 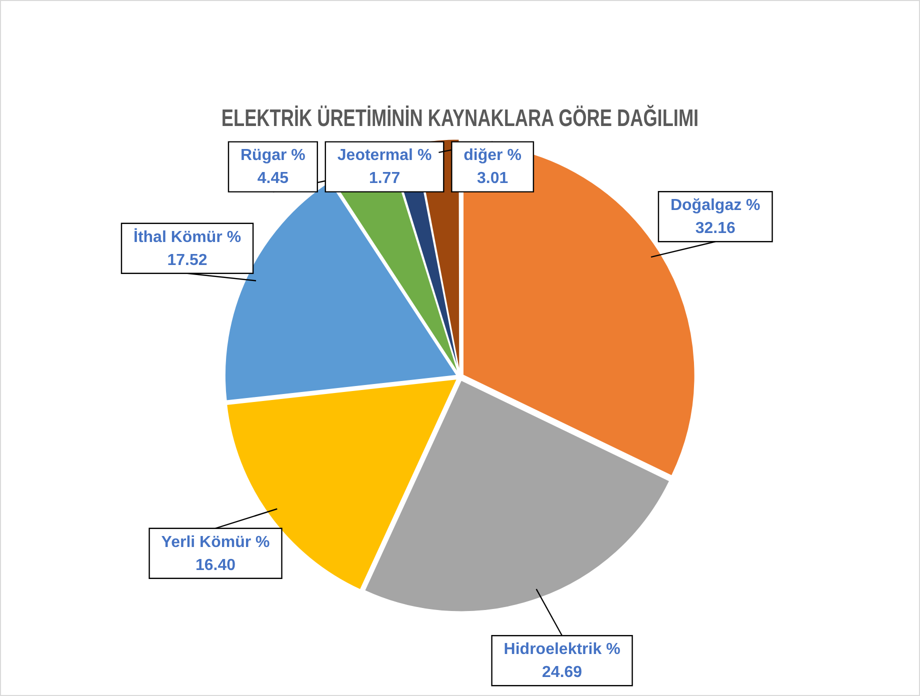 I want to click on data-label: 24.69, so click(x=562, y=673).